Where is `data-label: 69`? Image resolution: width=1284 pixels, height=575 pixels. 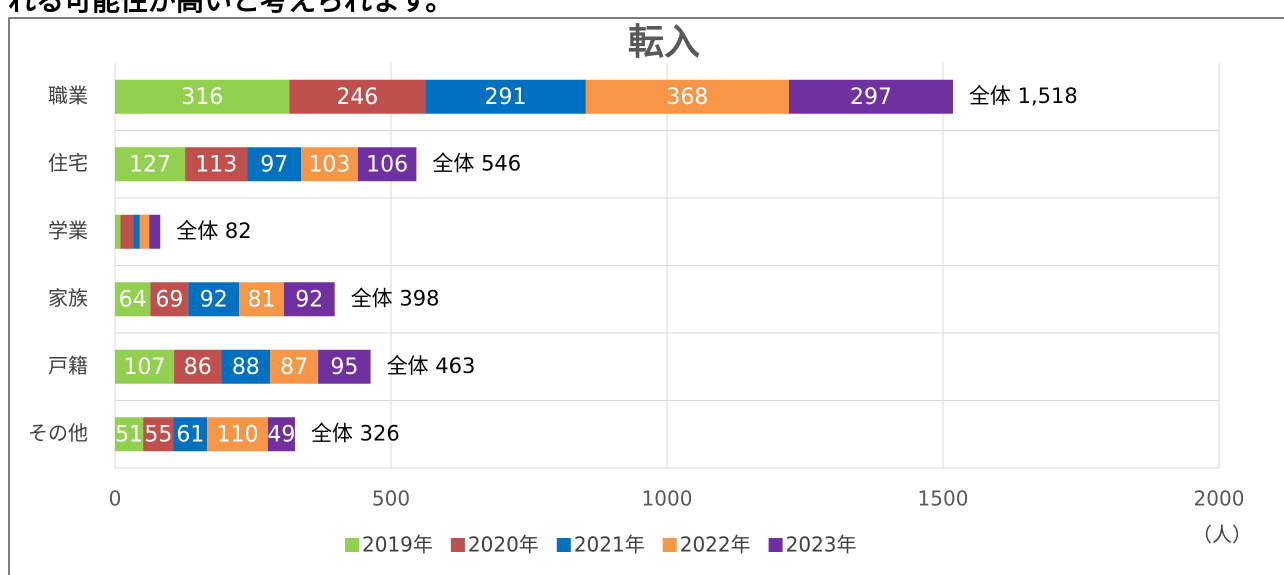
data-label: 69 is located at coordinates (169, 299).